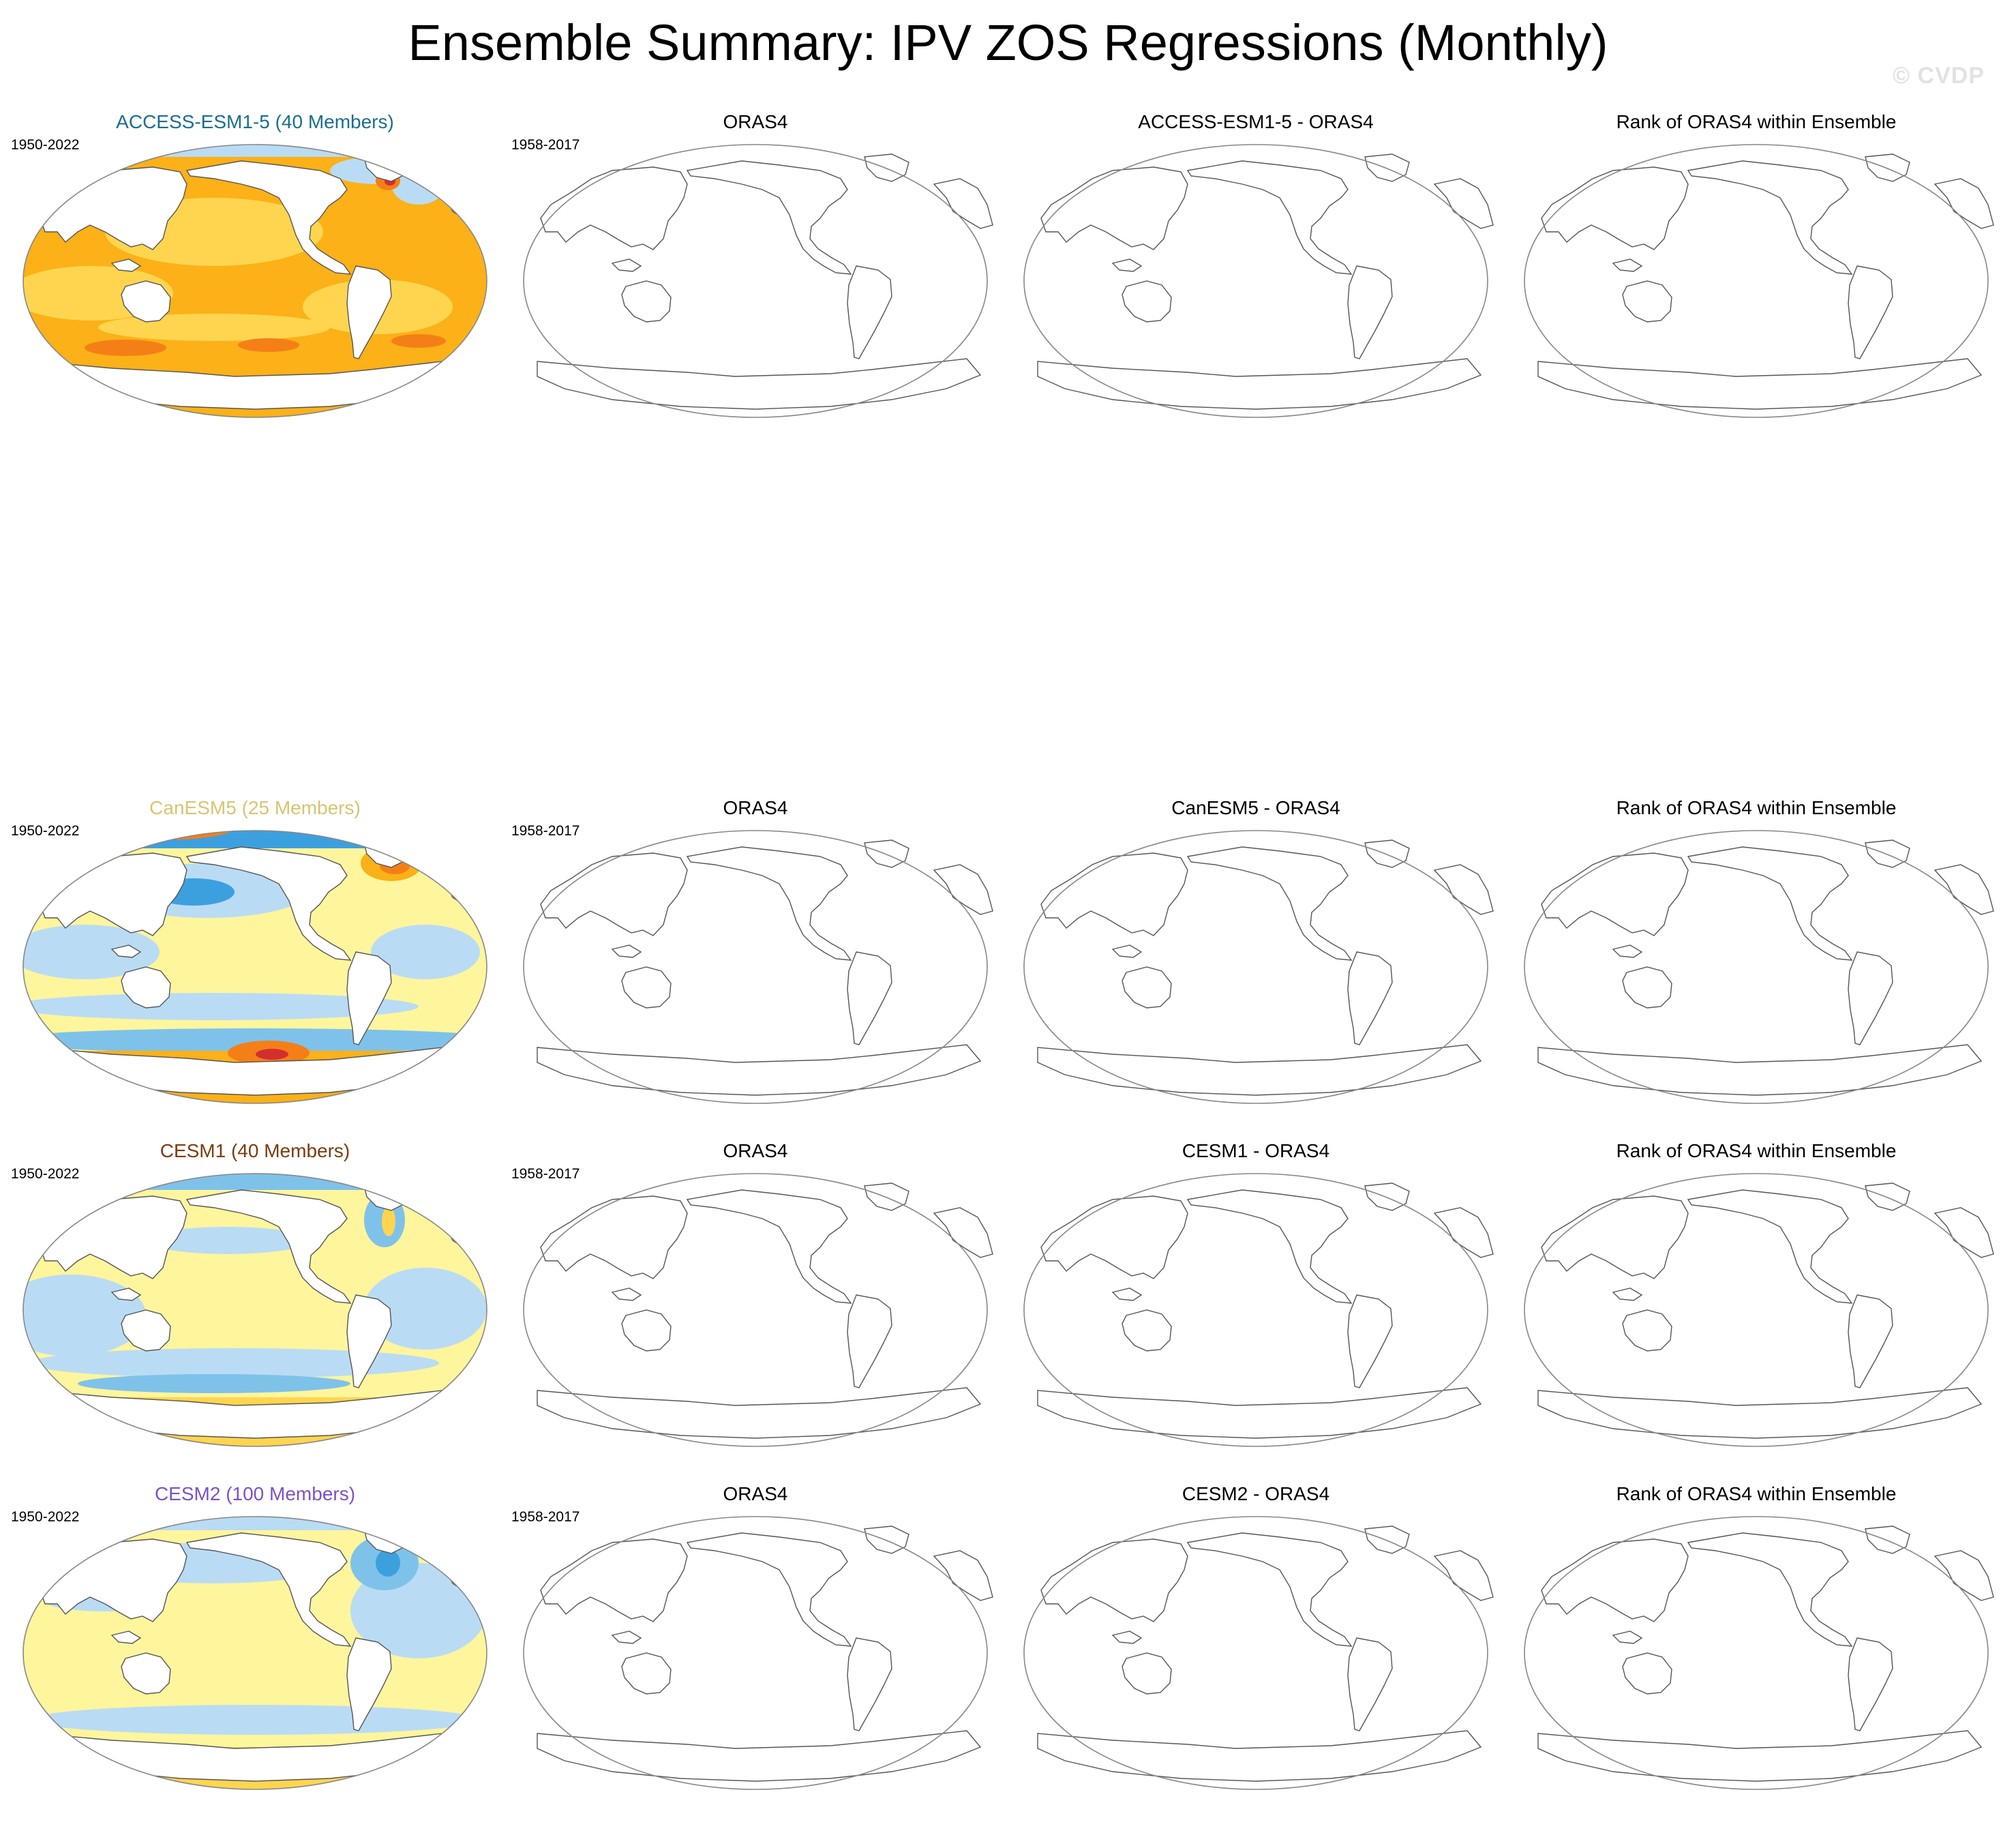  Describe the element at coordinates (1258, 967) in the screenshot. I see `difference-map` at that location.